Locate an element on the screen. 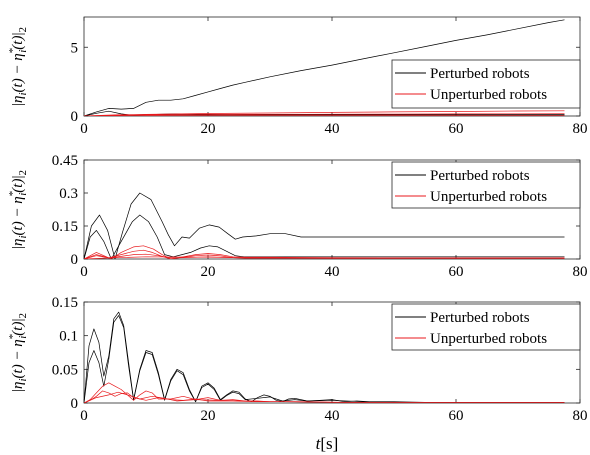 The height and width of the screenshot is (455, 590). y-tick-label: 0.1 is located at coordinates (68, 337).